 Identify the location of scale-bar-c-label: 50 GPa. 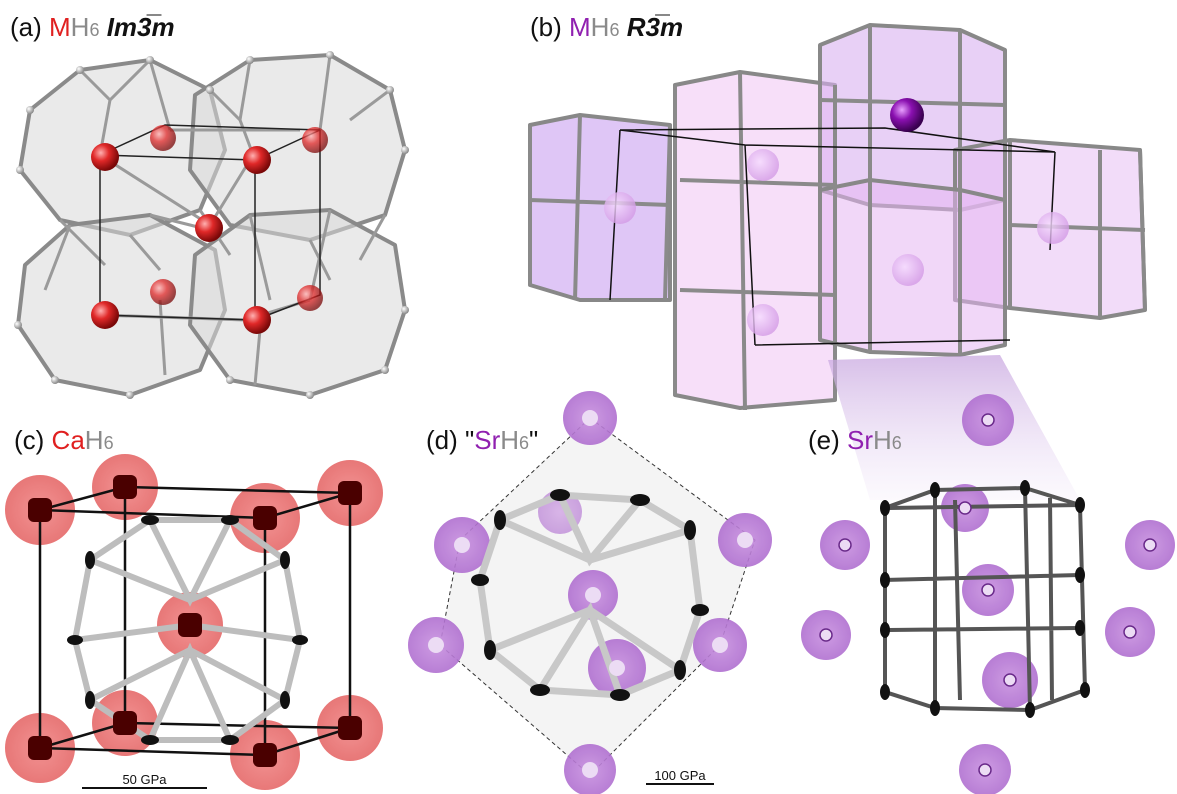
(144, 779).